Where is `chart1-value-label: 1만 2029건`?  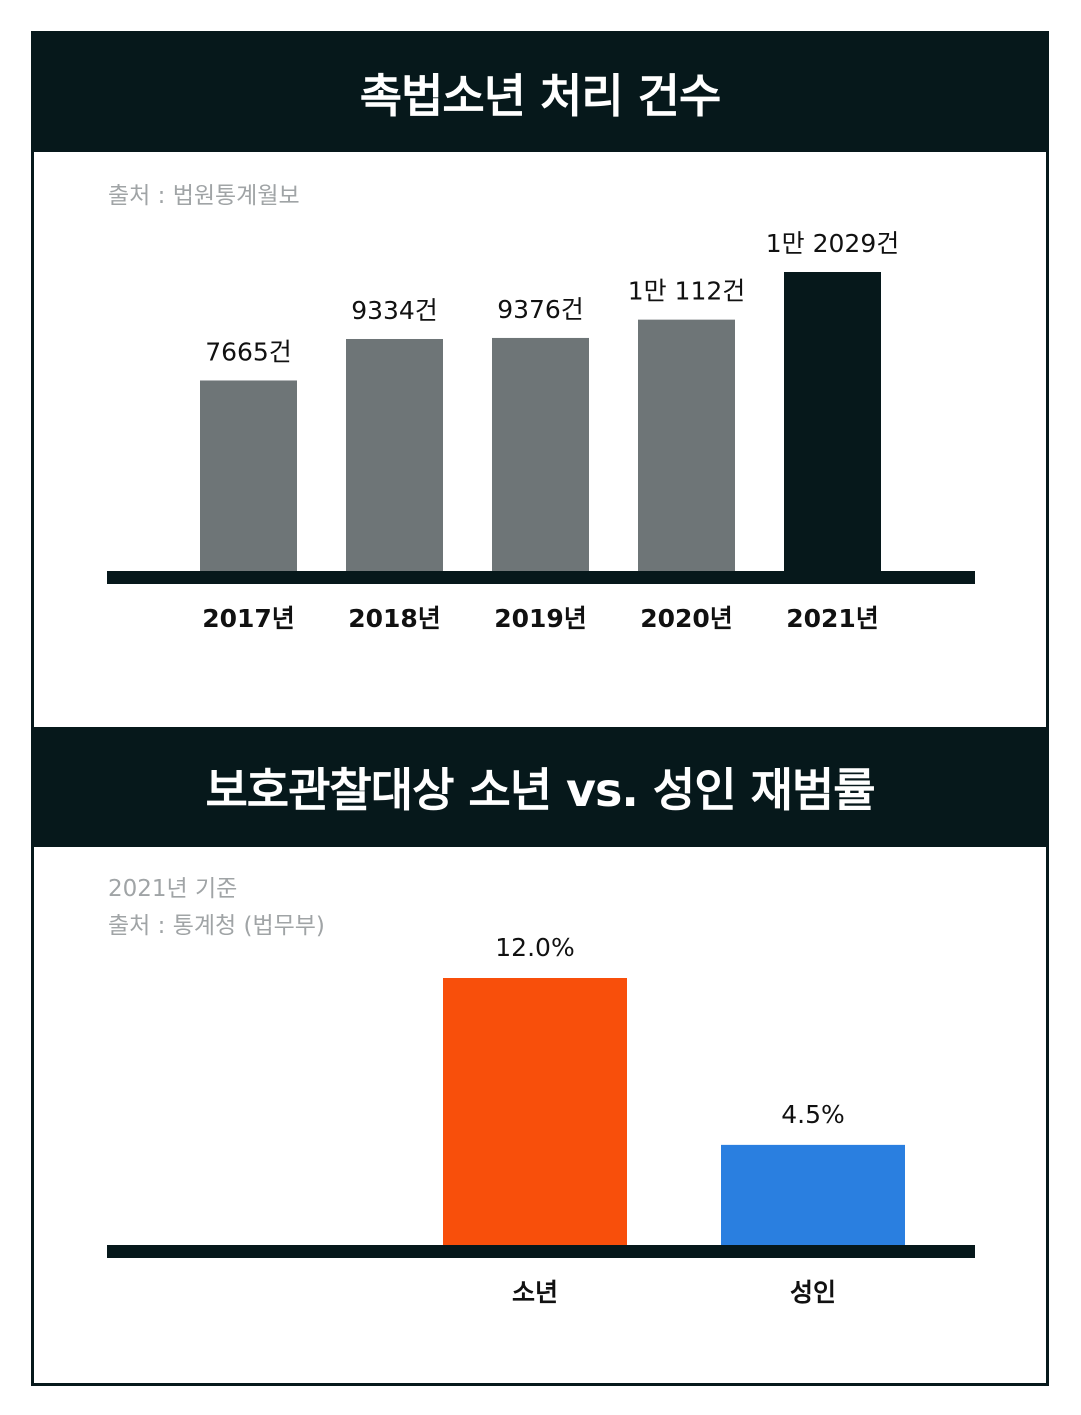 chart1-value-label: 1만 2029건 is located at coordinates (832, 243).